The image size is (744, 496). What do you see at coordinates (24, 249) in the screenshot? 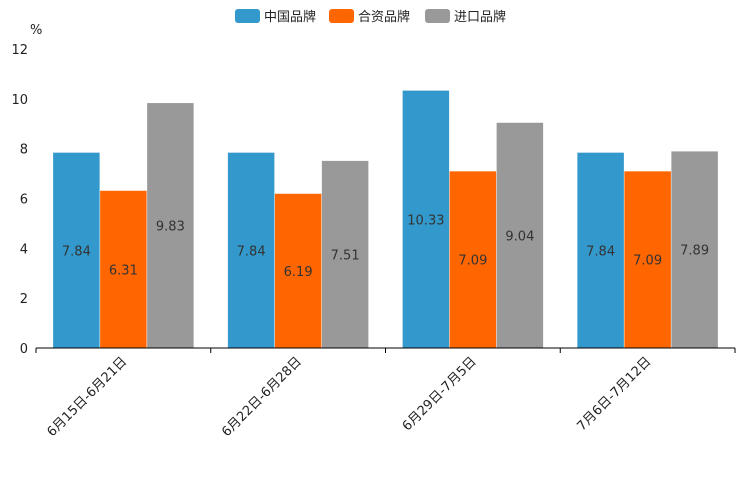
I see `y-tick-label: 4` at bounding box center [24, 249].